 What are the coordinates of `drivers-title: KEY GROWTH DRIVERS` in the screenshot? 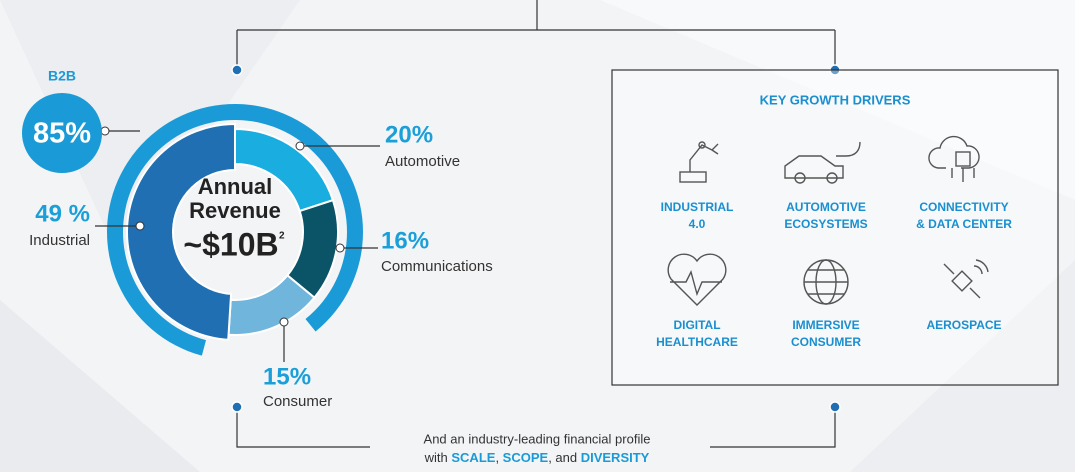 It's located at (835, 99).